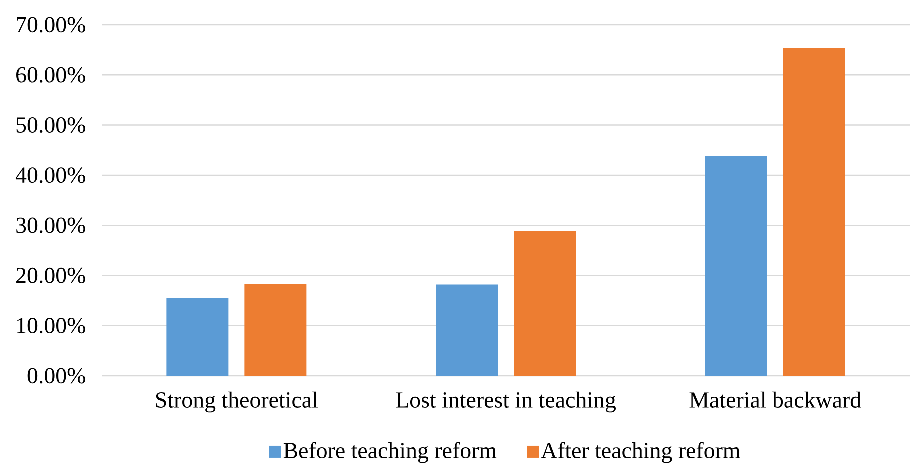 The height and width of the screenshot is (466, 910). I want to click on y-tick-label: 30.00%, so click(51, 226).